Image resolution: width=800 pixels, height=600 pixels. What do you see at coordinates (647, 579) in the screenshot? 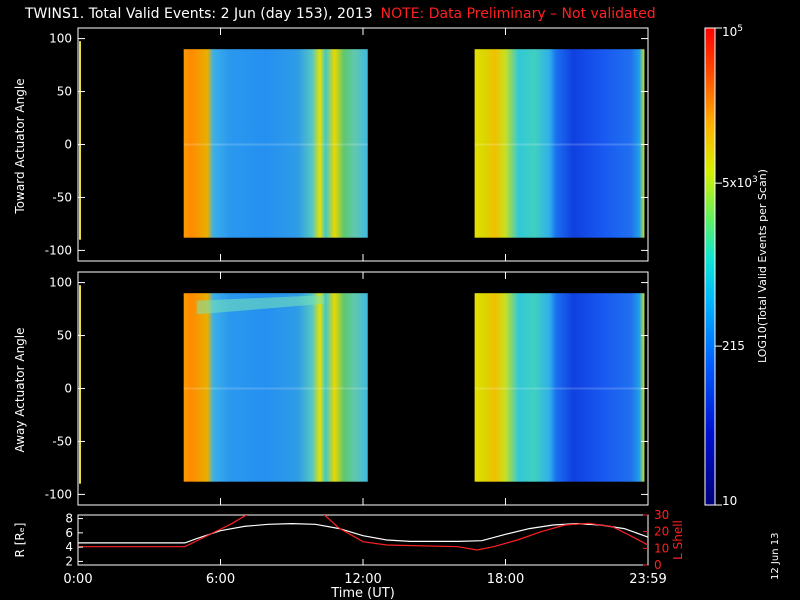
I see `x-tick-label: 23:59` at bounding box center [647, 579].